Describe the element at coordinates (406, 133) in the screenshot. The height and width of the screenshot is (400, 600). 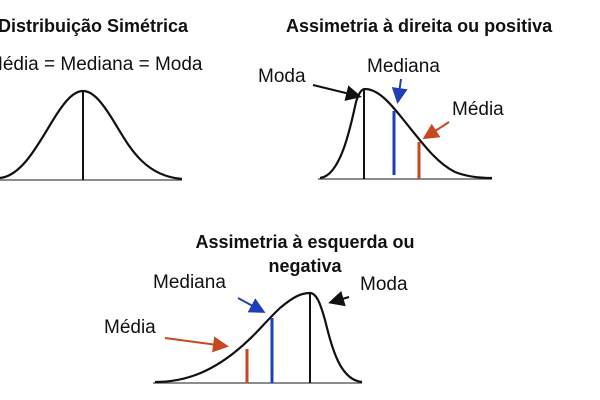
I see `right-skew-curve` at that location.